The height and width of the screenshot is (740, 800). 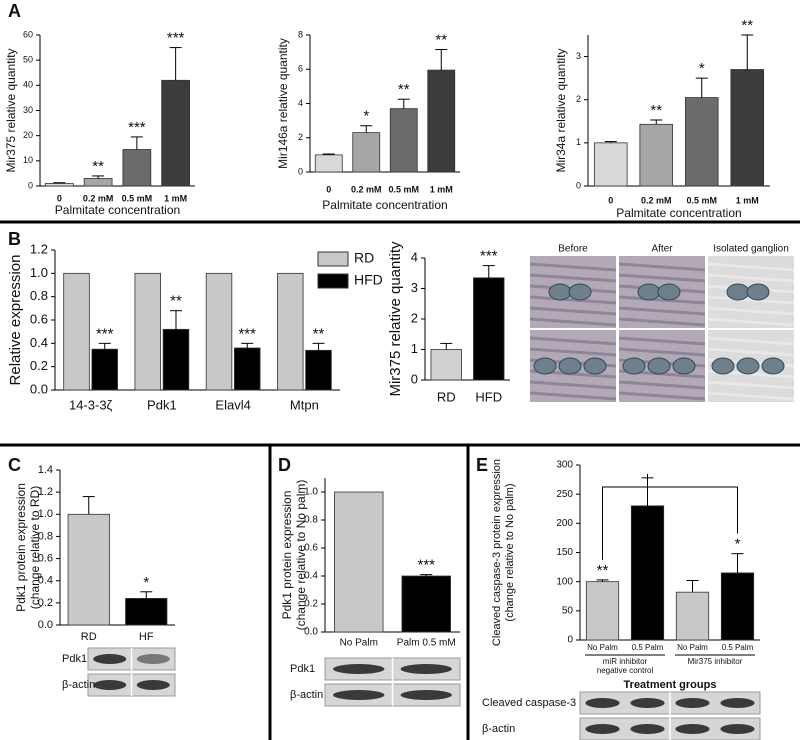 I want to click on y-tick-label: 0.0, so click(x=39, y=388).